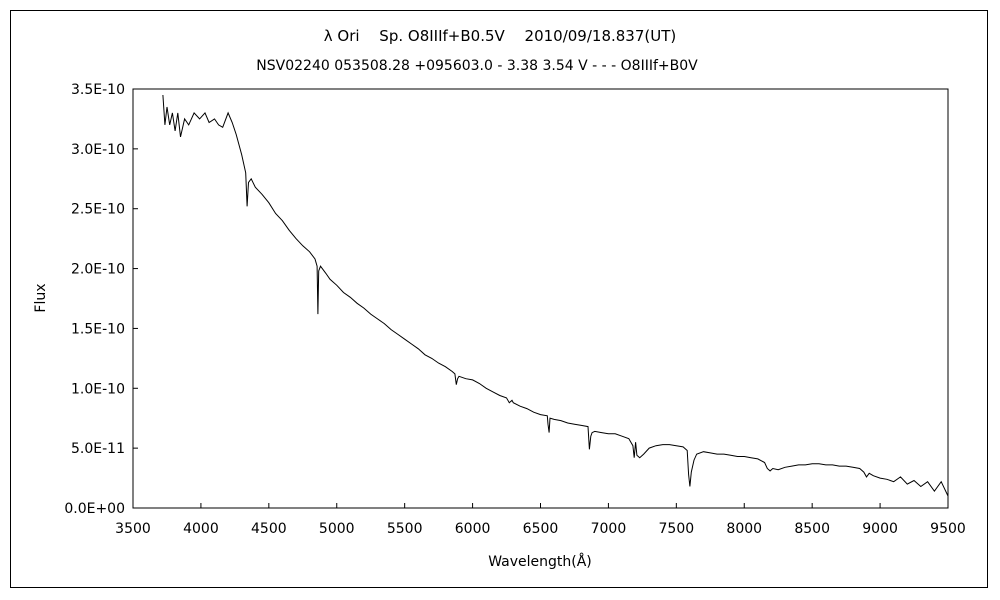 This screenshot has width=1000, height=600. Describe the element at coordinates (880, 529) in the screenshot. I see `x-tick-label: 9000` at that location.